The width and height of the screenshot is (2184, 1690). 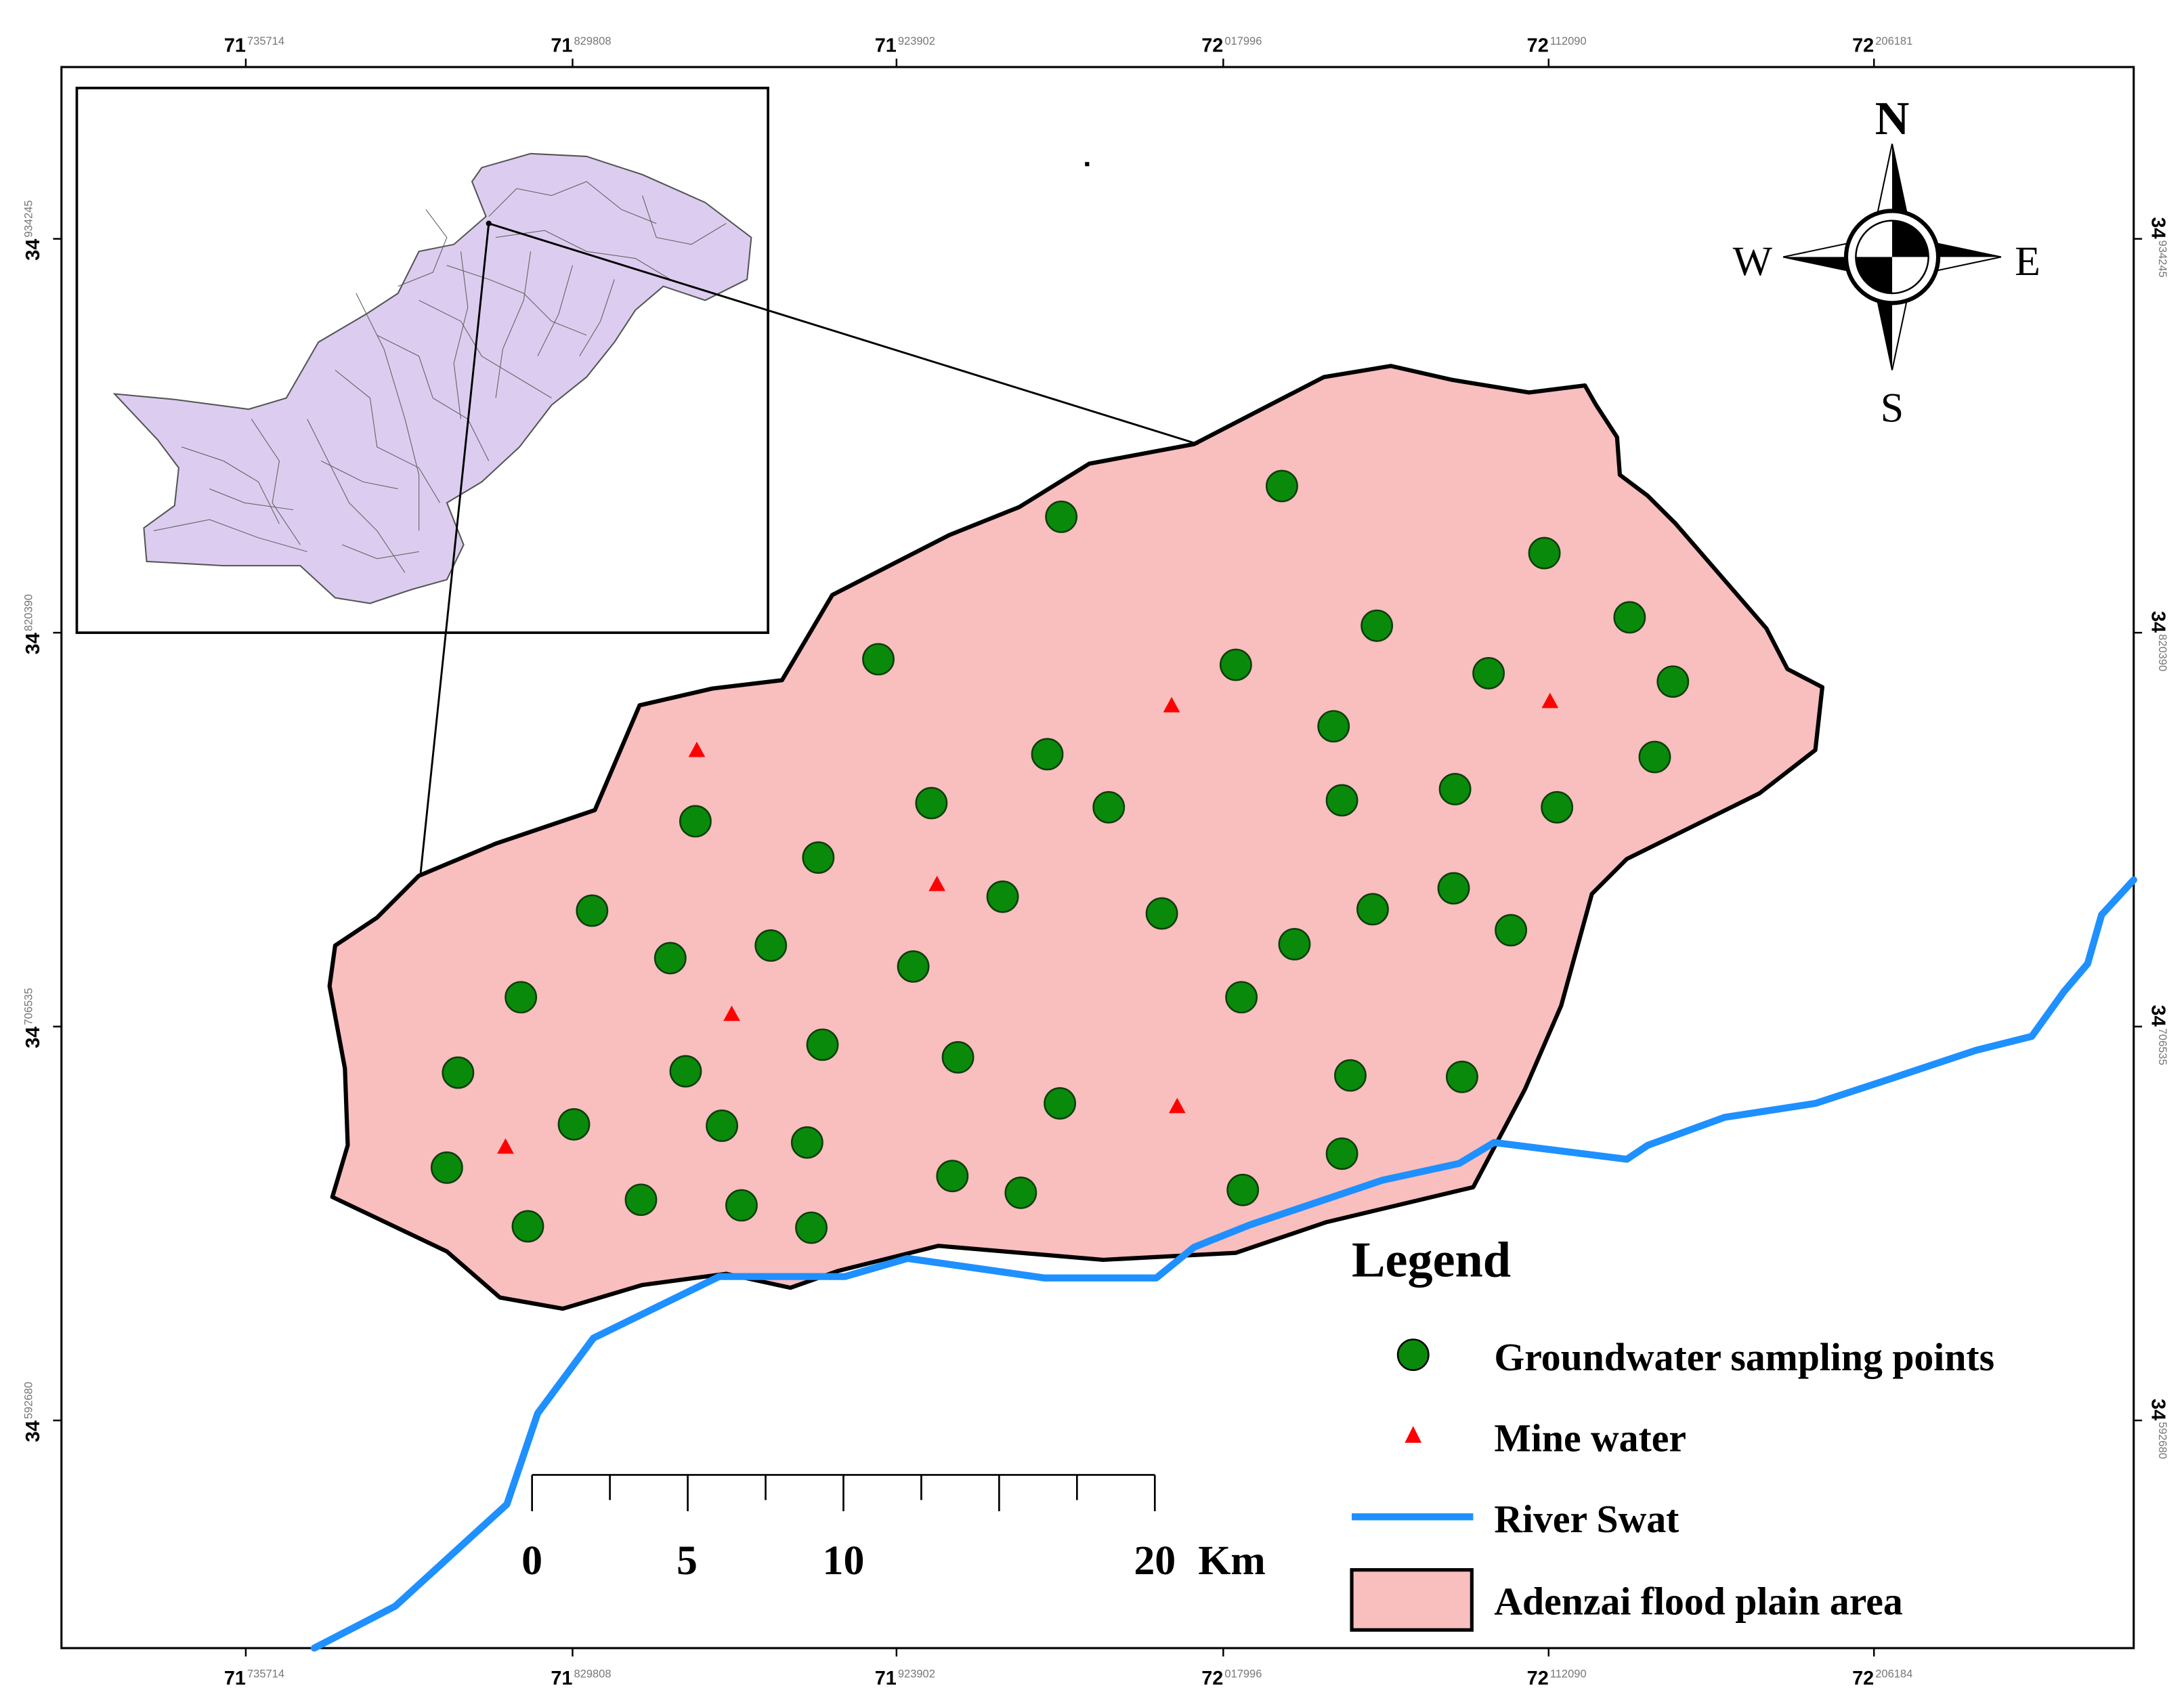 I want to click on right-lat-label: 34 592680, so click(x=2158, y=1429).